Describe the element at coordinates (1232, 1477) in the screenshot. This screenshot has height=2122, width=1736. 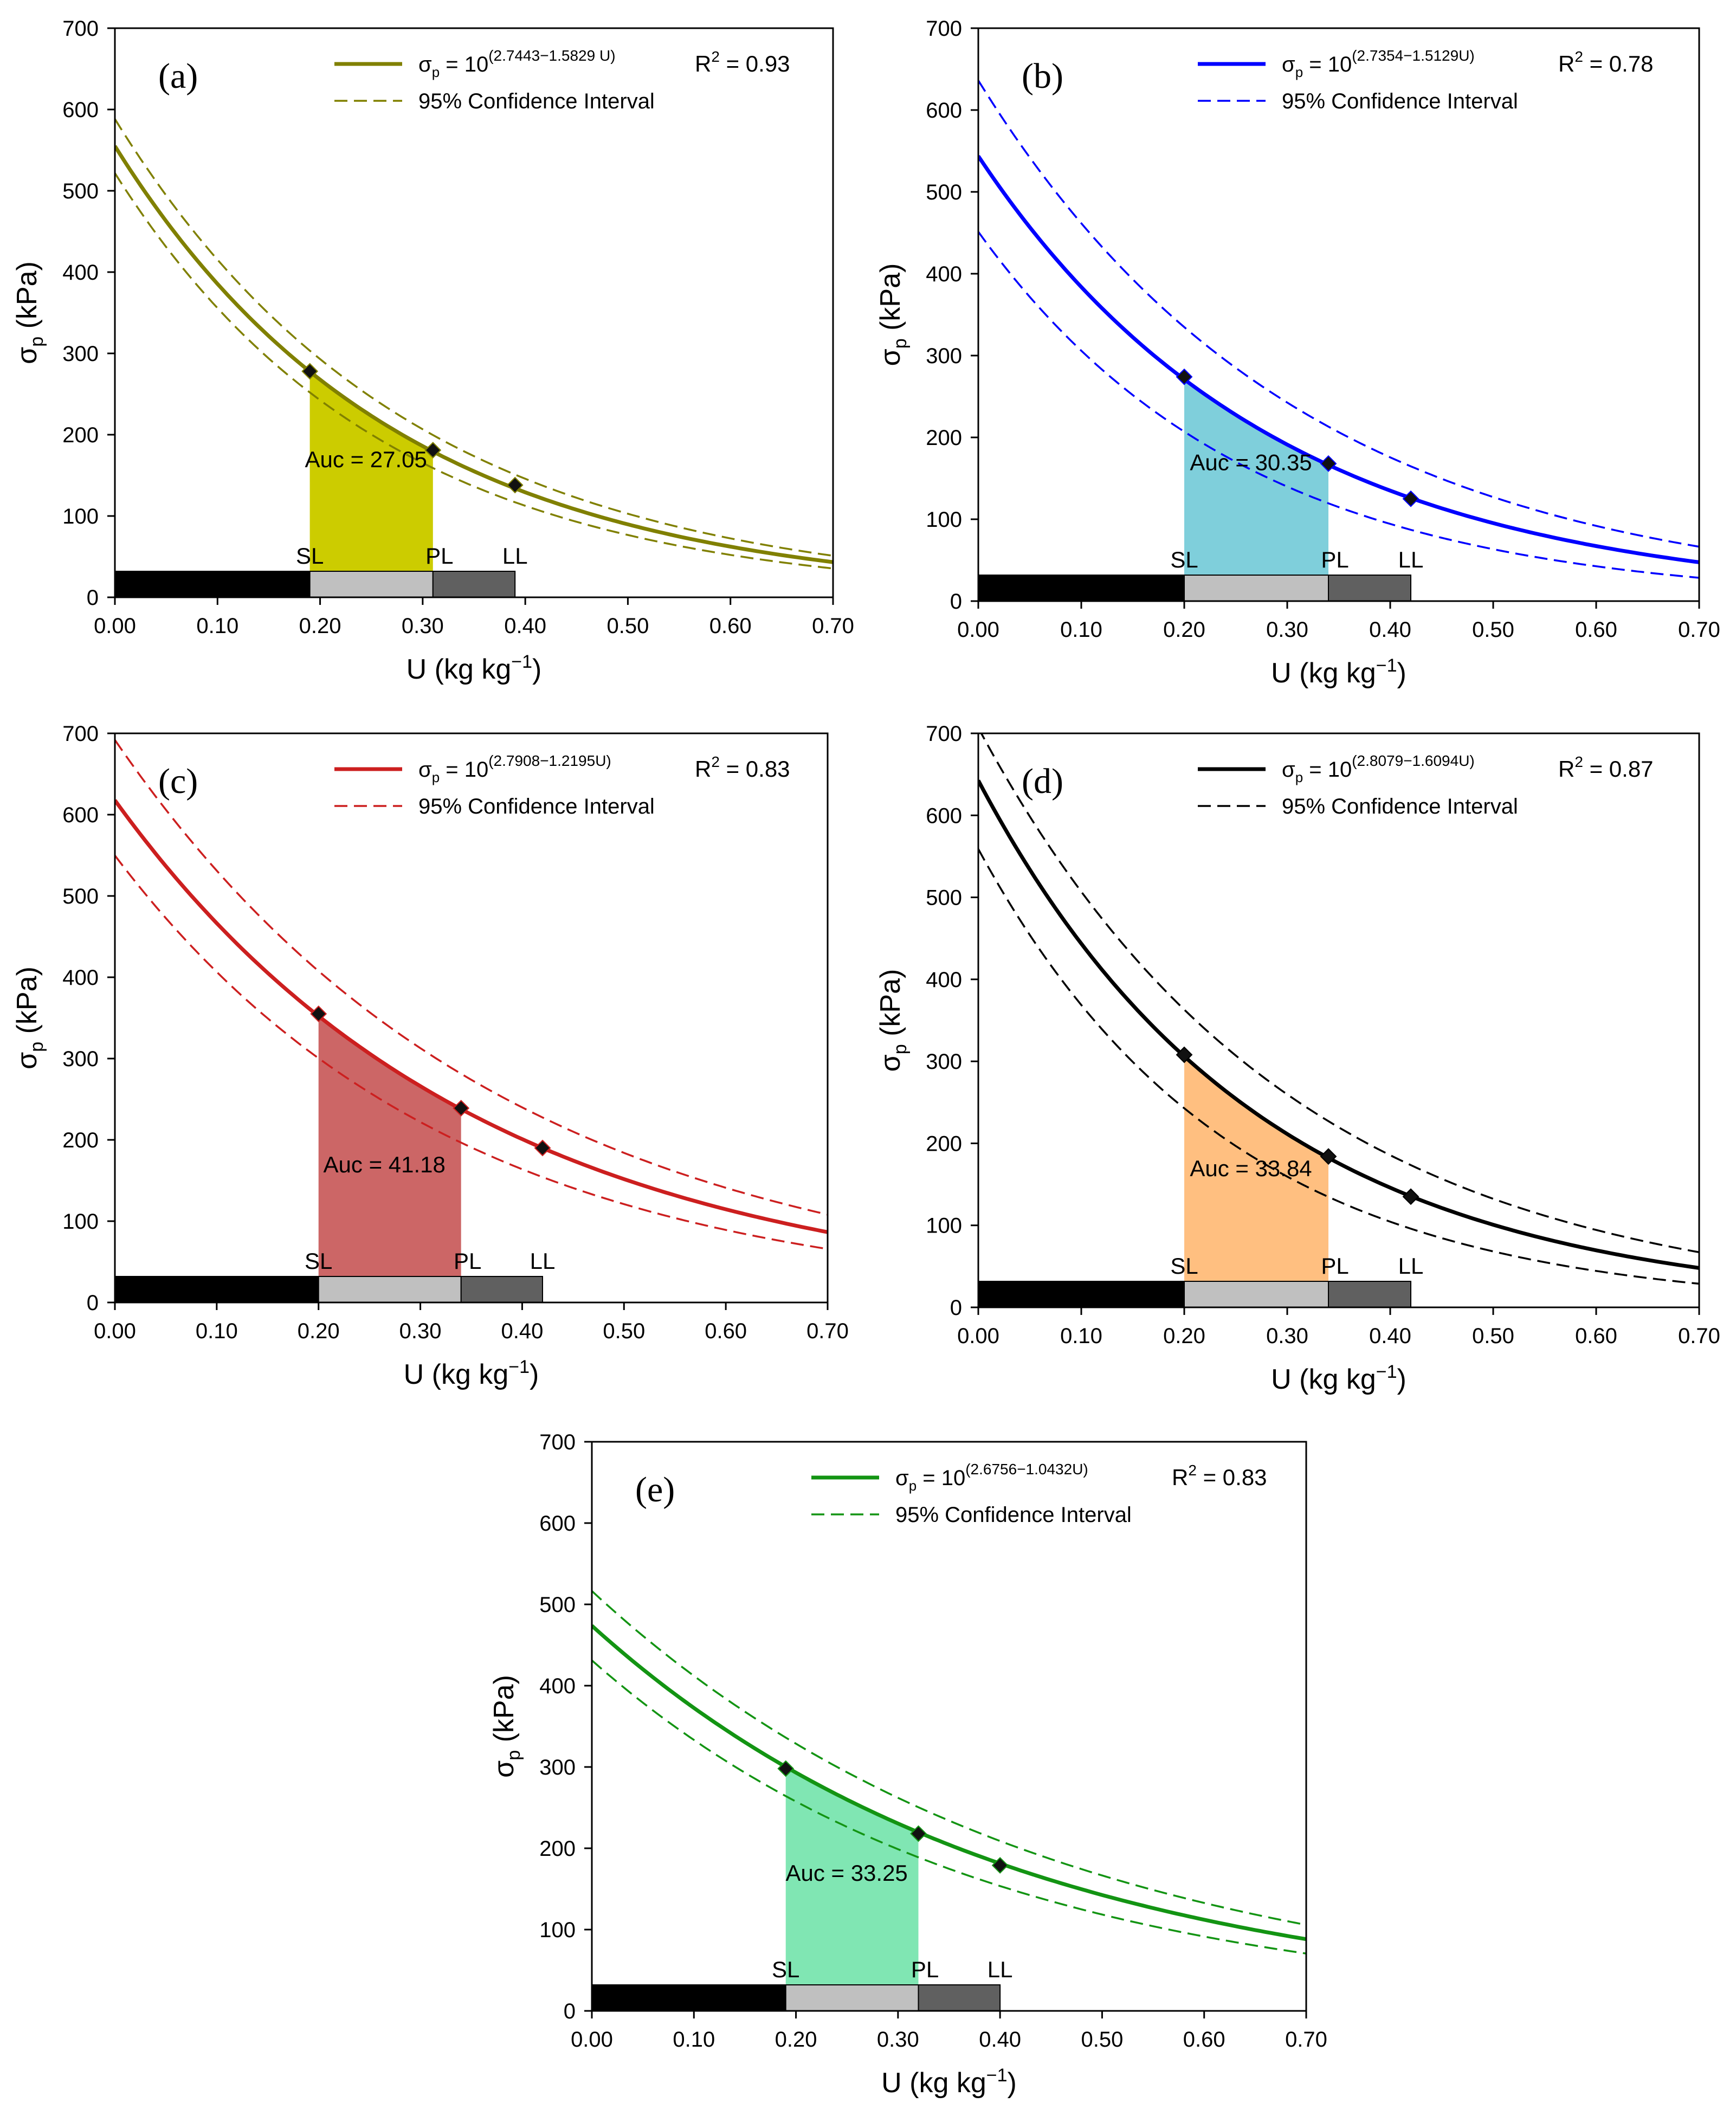
I see `r-squared-value: = 0.83` at that location.